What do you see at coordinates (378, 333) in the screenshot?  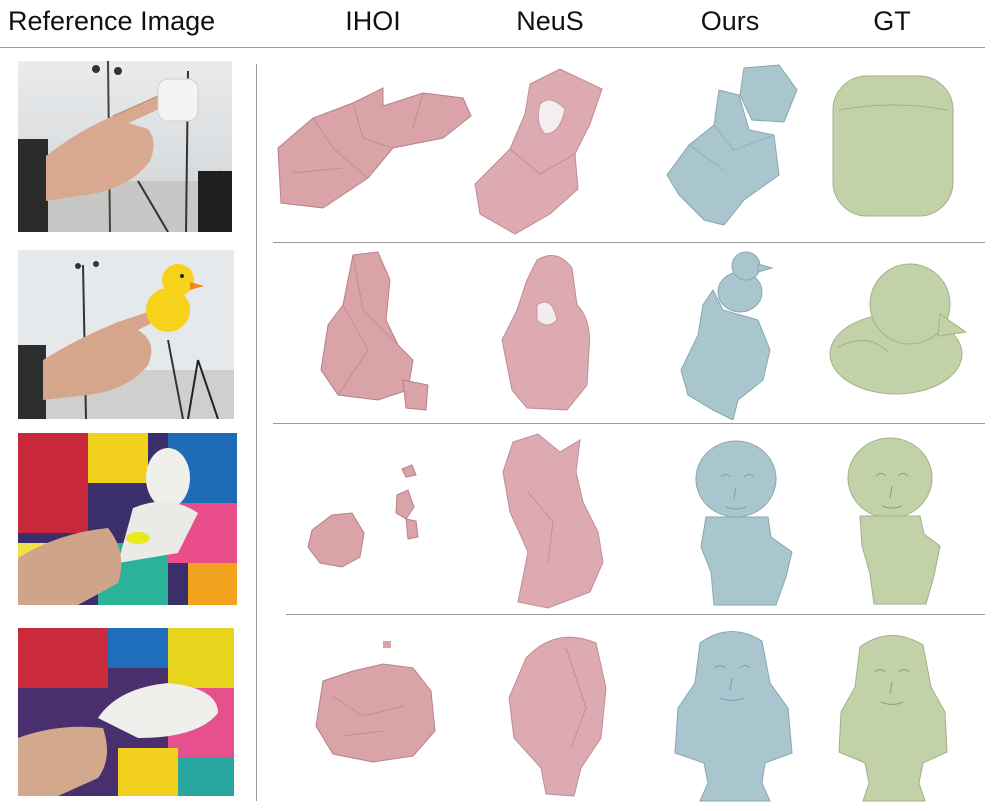 I see `ihoi-reconstruction-row2` at bounding box center [378, 333].